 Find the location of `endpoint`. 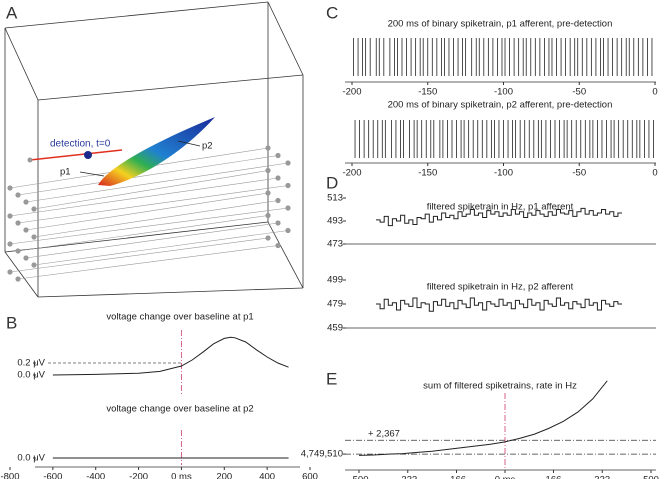

endpoint is located at coordinates (30, 160).